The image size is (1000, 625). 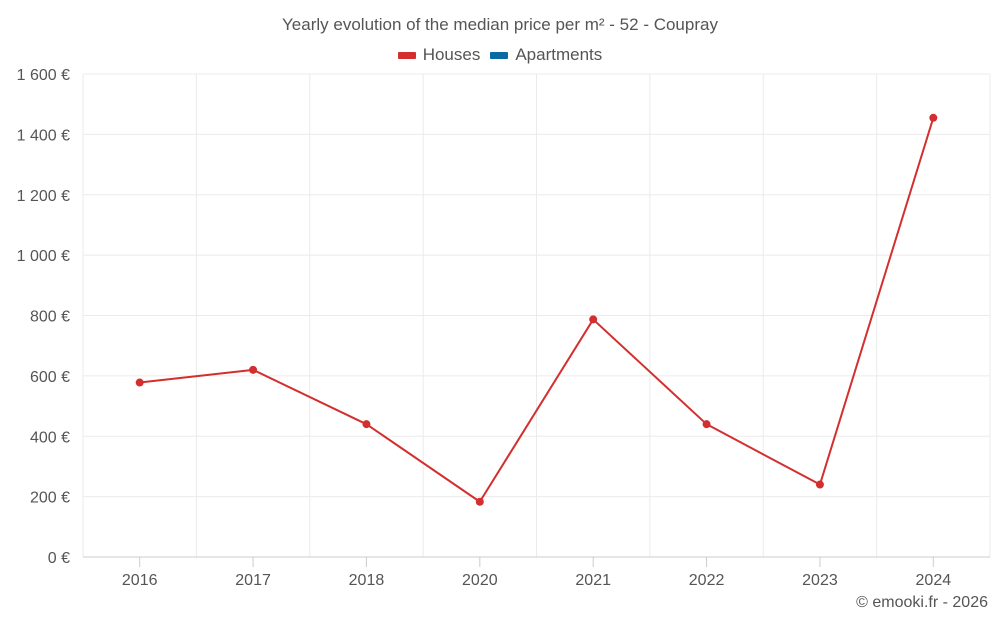 What do you see at coordinates (43, 75) in the screenshot?
I see `y-tick-label: 1 600 €` at bounding box center [43, 75].